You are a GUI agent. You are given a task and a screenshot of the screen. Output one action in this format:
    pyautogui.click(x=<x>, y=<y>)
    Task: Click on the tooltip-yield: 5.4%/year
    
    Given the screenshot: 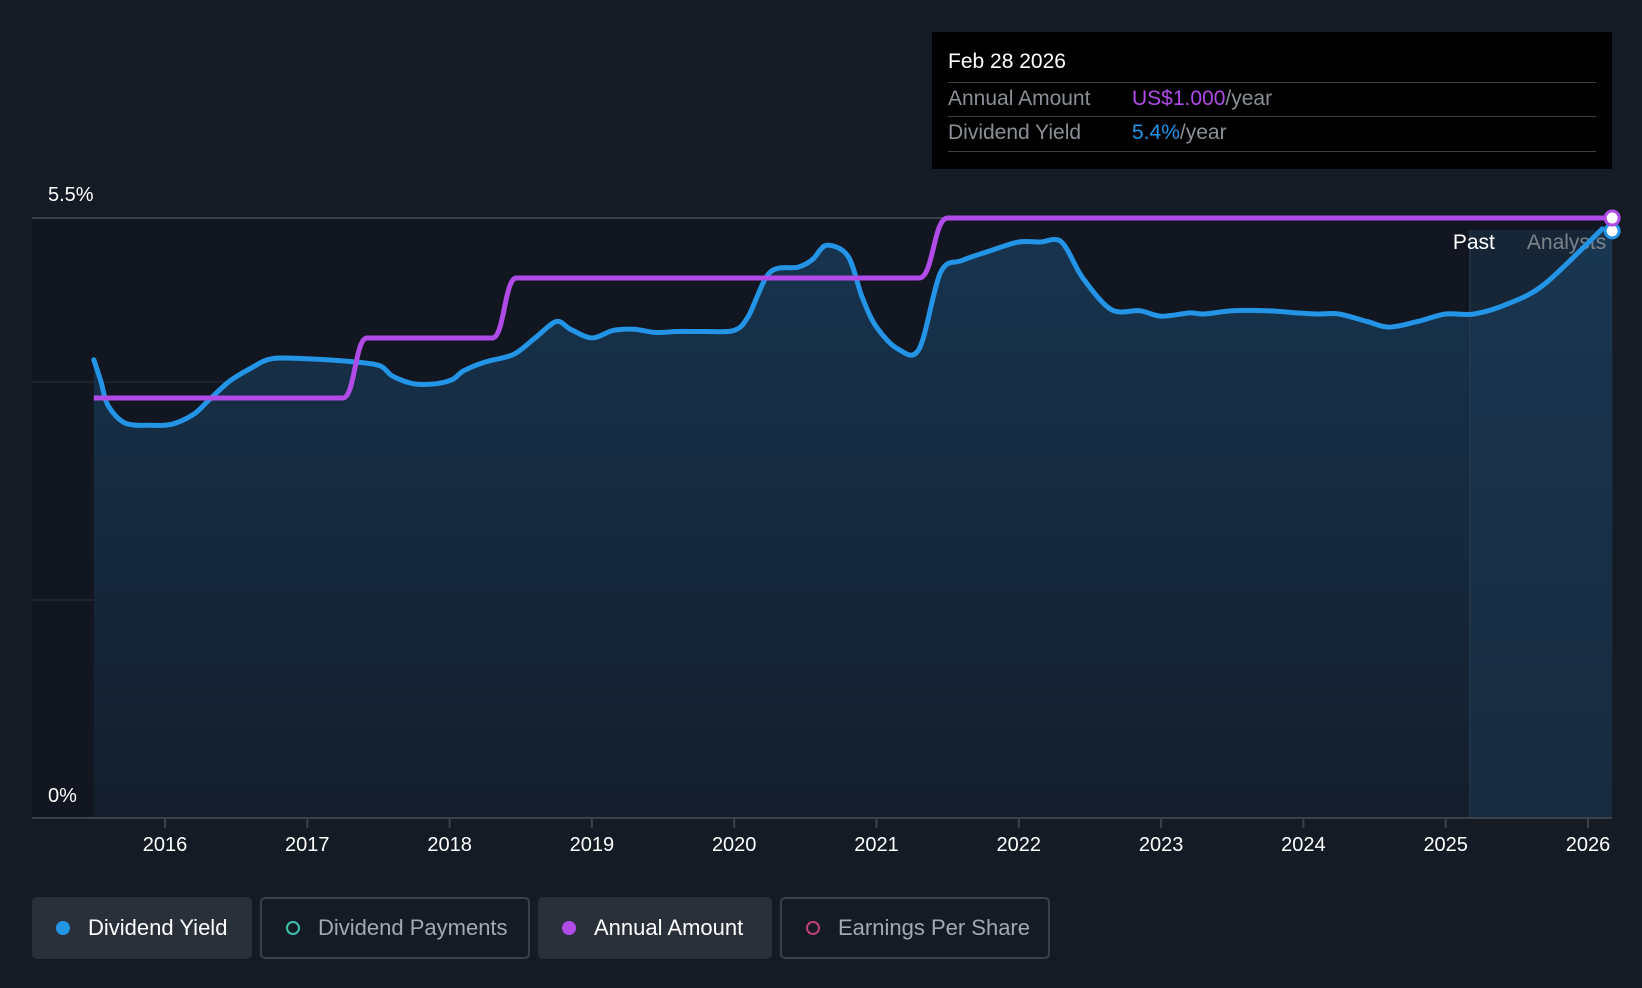 What is the action you would take?
    pyautogui.click(x=1179, y=133)
    